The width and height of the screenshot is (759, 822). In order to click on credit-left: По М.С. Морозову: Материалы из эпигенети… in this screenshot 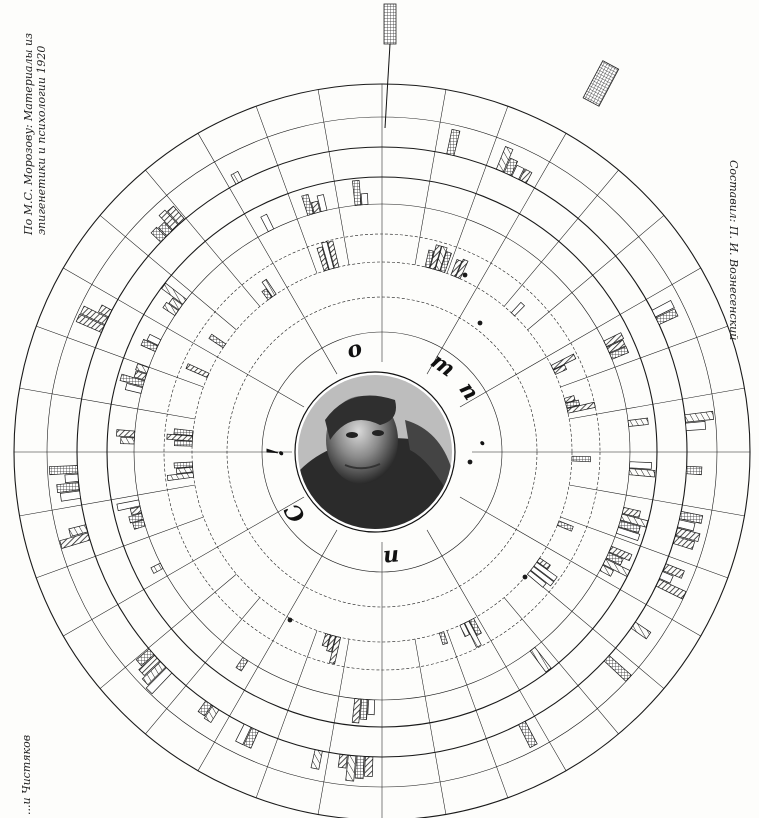, I will do `click(35, 134)`.